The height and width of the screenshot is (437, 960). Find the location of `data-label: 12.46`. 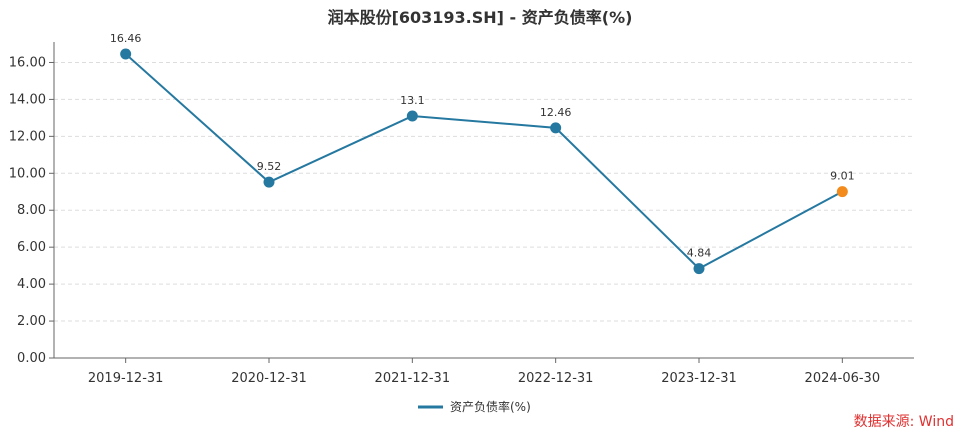

data-label: 12.46 is located at coordinates (556, 112).